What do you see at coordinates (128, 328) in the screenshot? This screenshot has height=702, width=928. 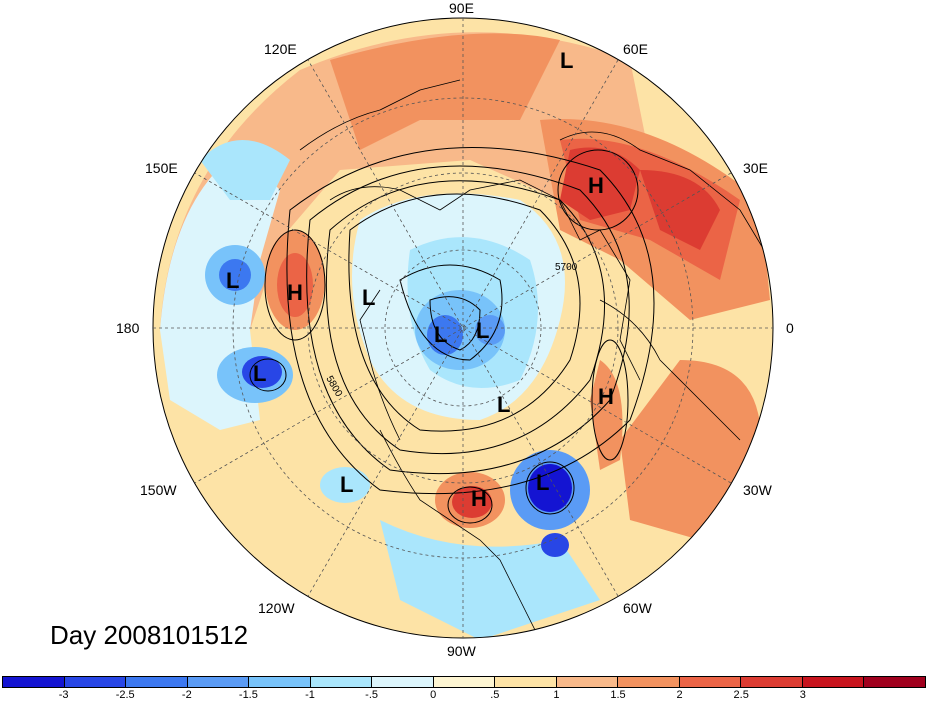 I see `lon-label-180: 180` at bounding box center [128, 328].